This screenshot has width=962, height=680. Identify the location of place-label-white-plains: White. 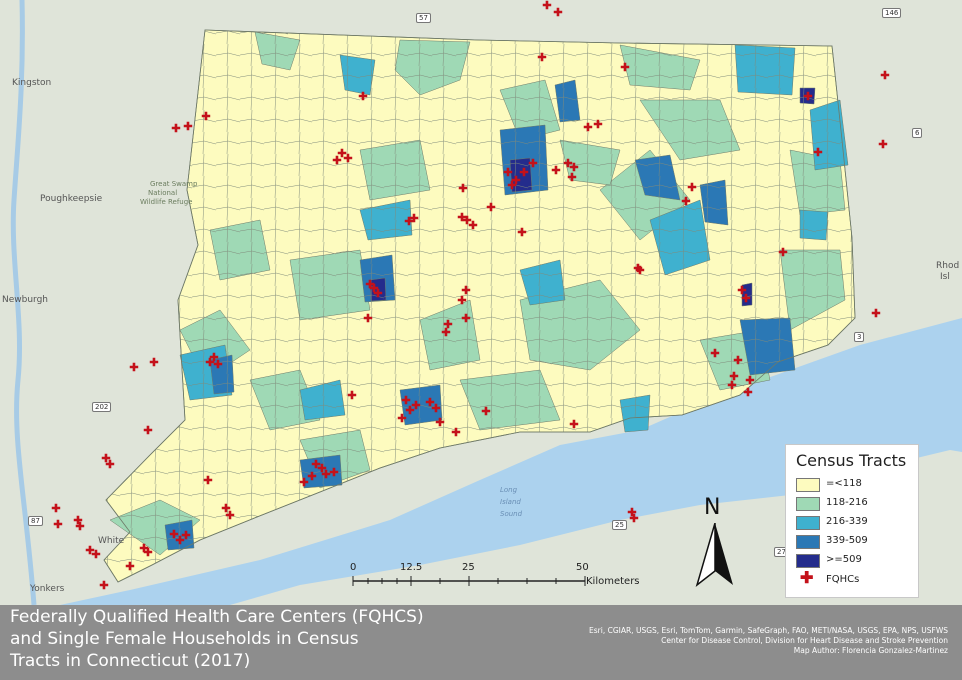
(111, 541).